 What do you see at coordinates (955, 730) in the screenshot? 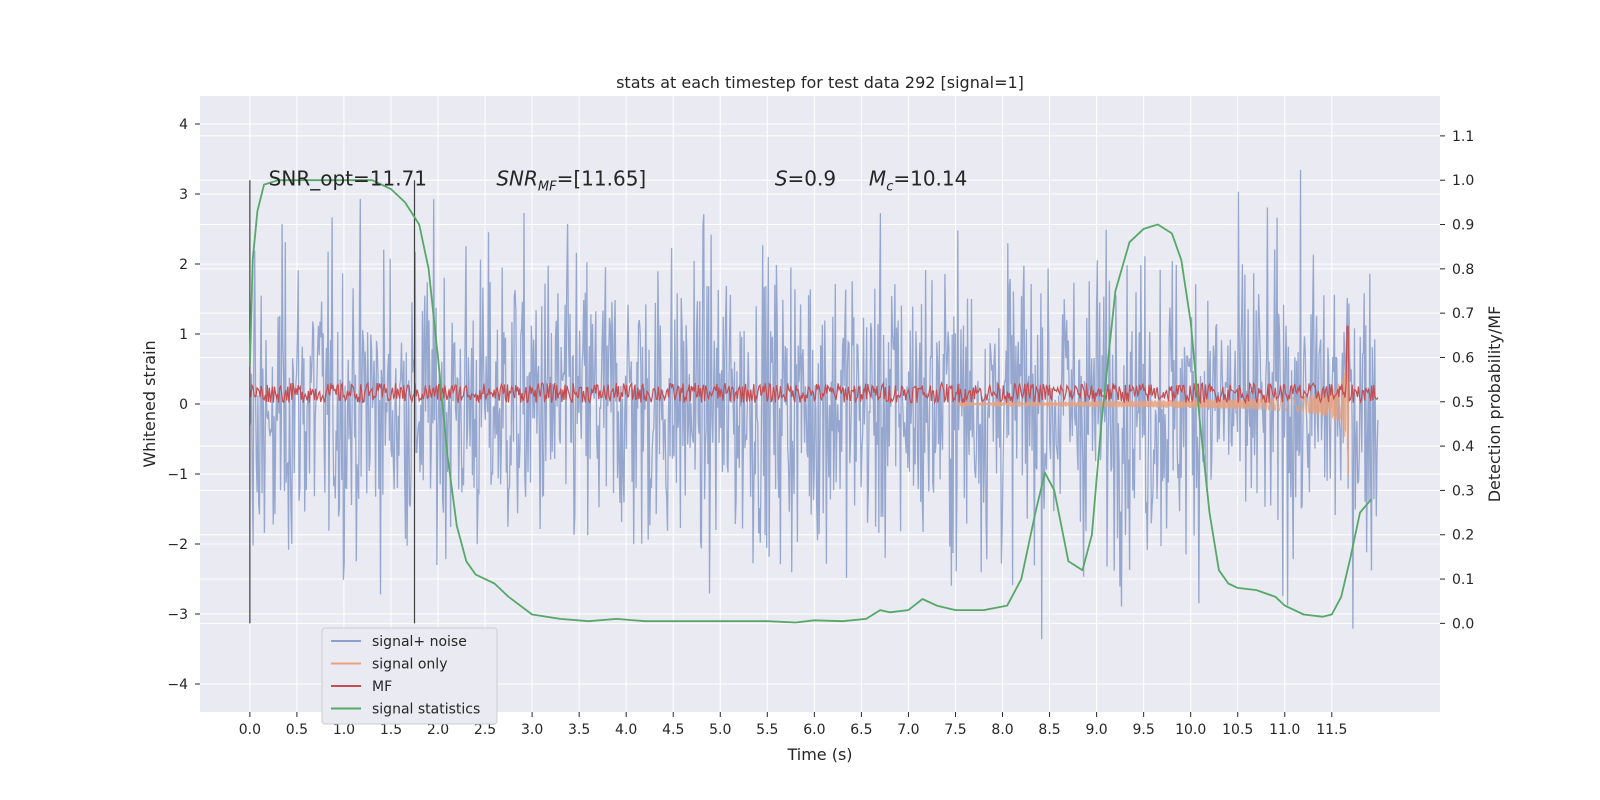
I see `x-tick-label: 7.5` at bounding box center [955, 730].